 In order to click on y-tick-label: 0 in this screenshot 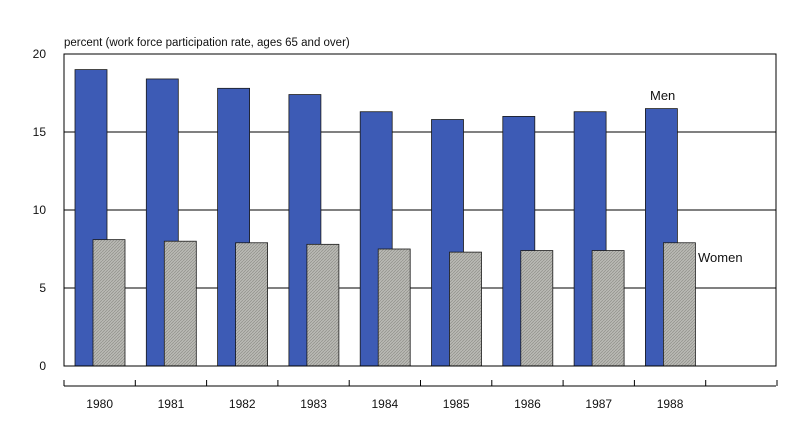, I will do `click(42, 366)`.